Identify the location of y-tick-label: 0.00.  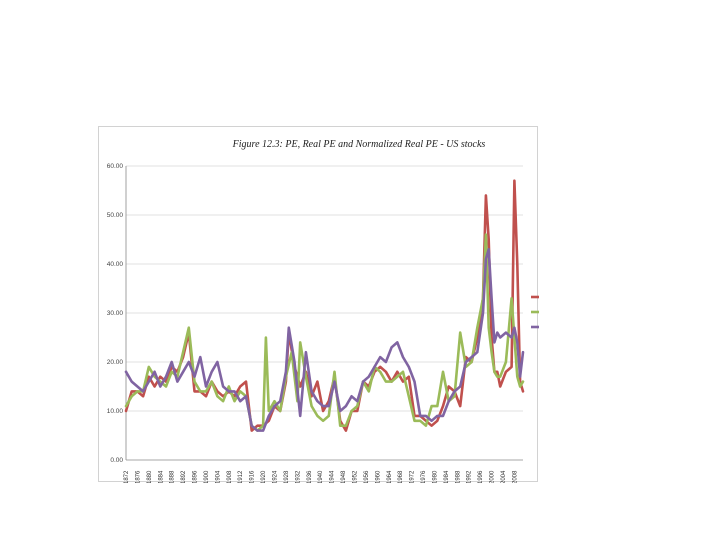
(116, 460).